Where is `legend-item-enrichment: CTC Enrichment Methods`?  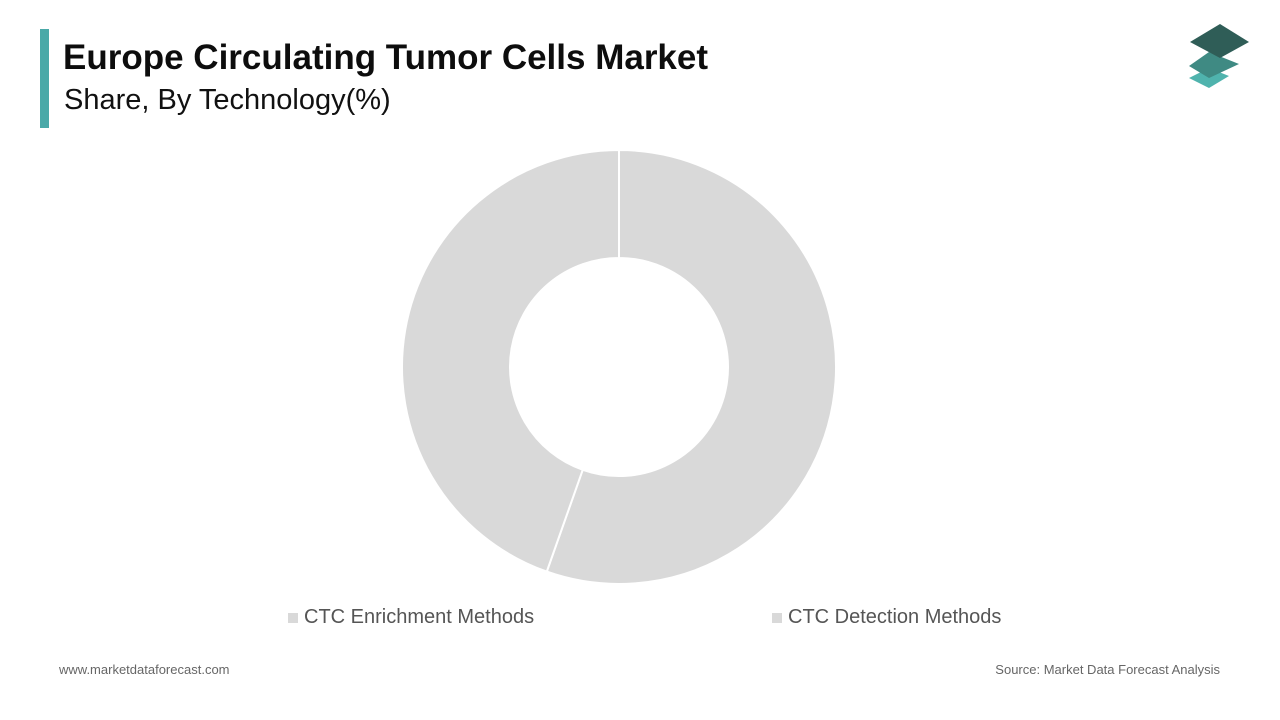
legend-item-enrichment: CTC Enrichment Methods is located at coordinates (411, 617).